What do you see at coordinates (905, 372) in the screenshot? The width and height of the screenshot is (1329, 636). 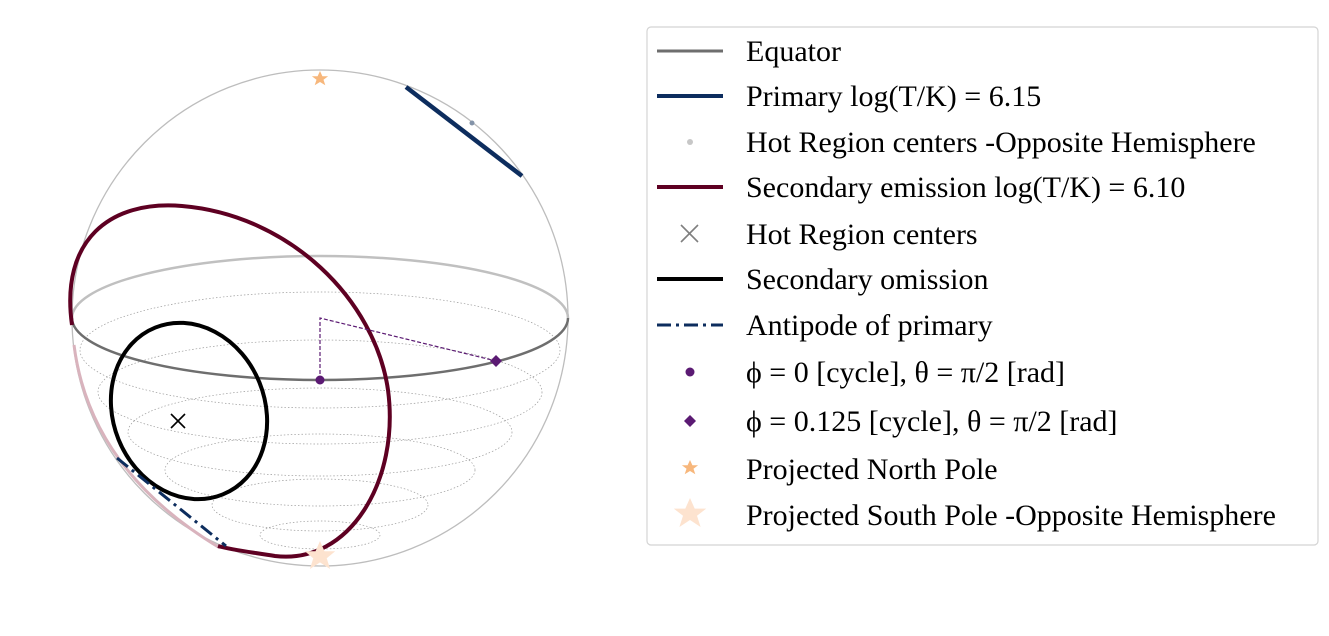 I see `legend-label: ϕ = 0 [cycle], θ = π/2 [rad]` at bounding box center [905, 372].